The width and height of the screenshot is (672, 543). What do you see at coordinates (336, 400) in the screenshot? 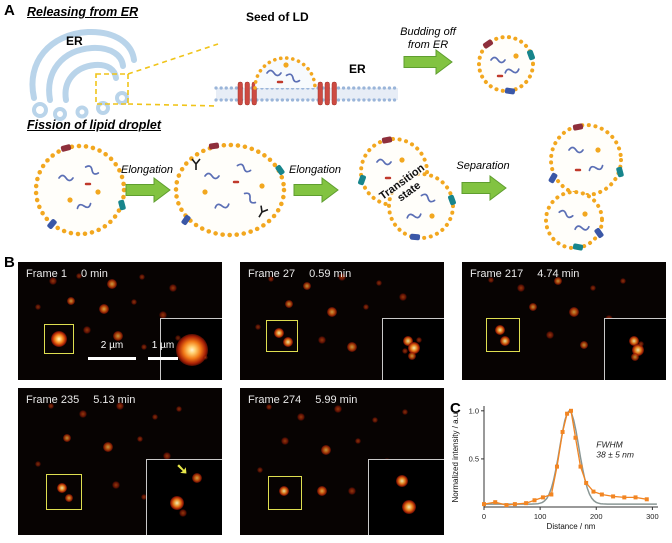
I see `frame-time-label: 5.99 min` at bounding box center [336, 400].